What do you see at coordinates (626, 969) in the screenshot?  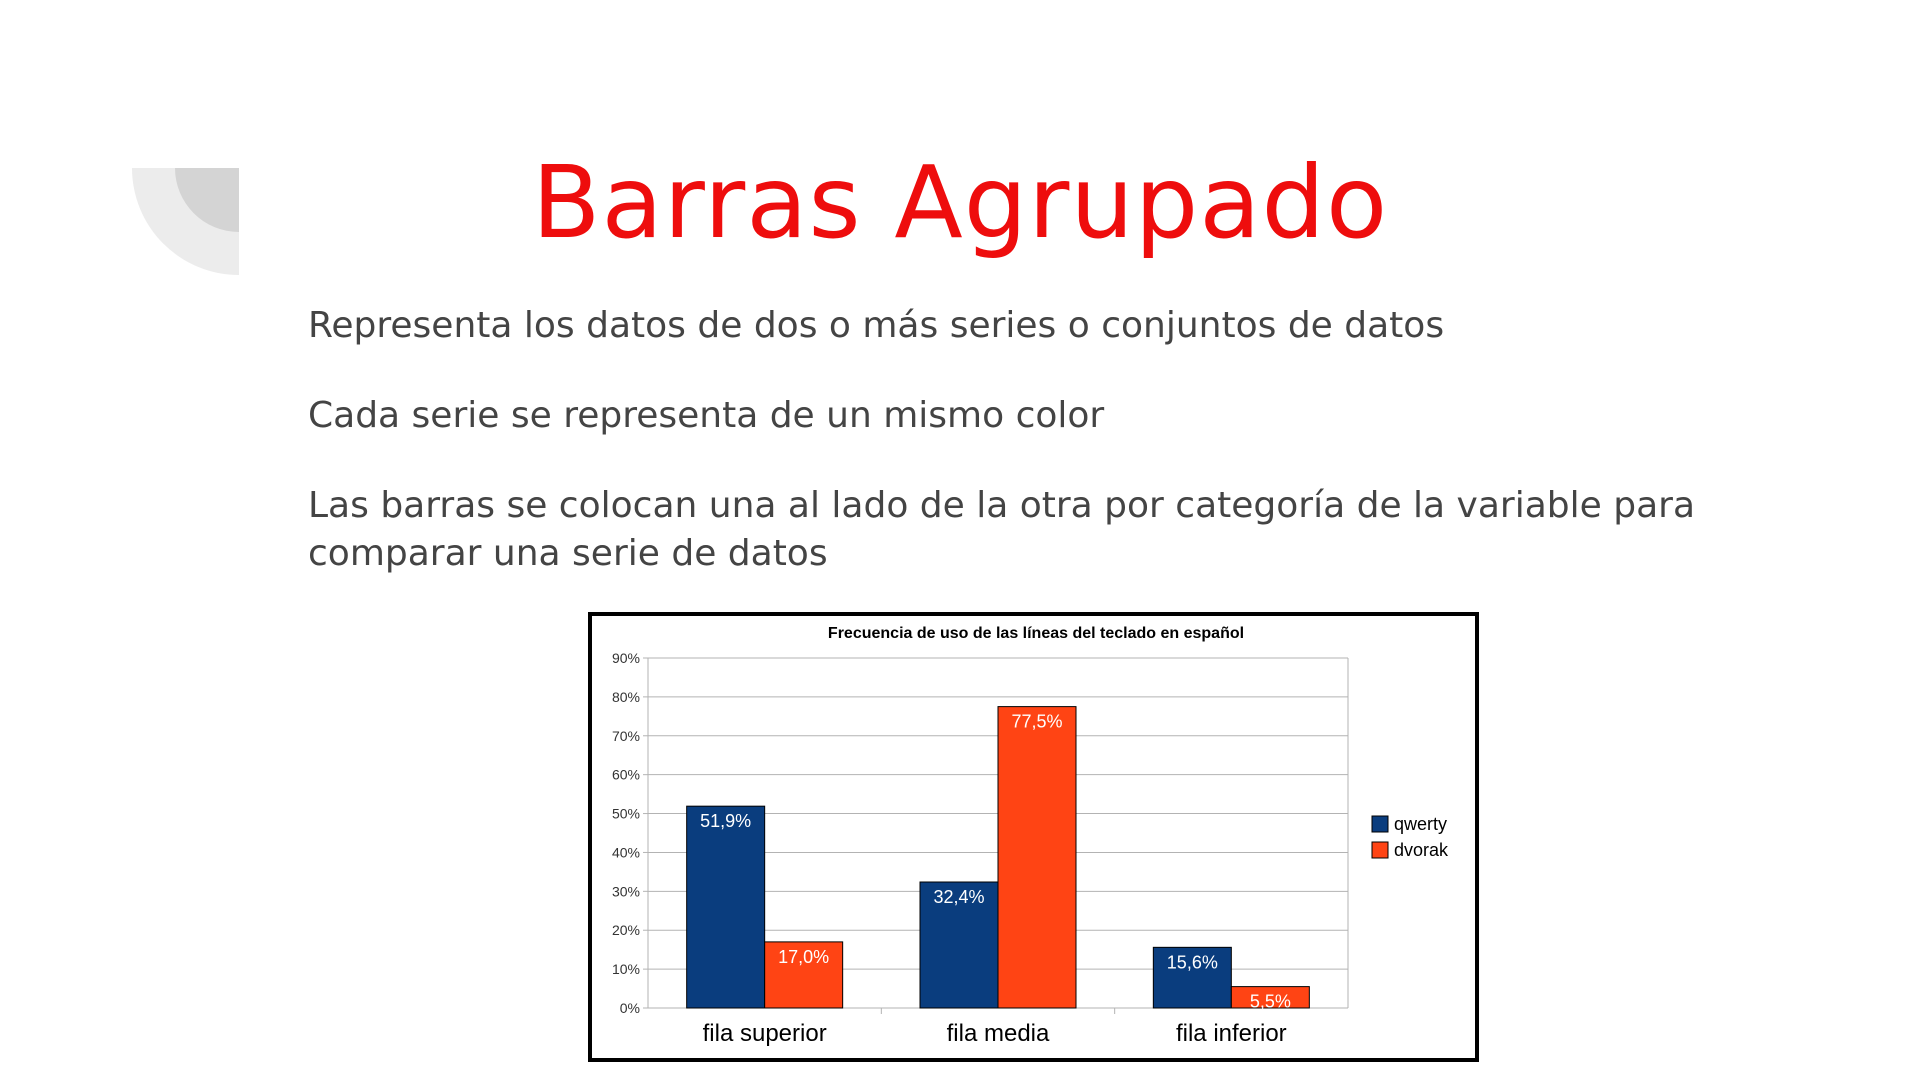 I see `y-tick-label: 10%` at bounding box center [626, 969].